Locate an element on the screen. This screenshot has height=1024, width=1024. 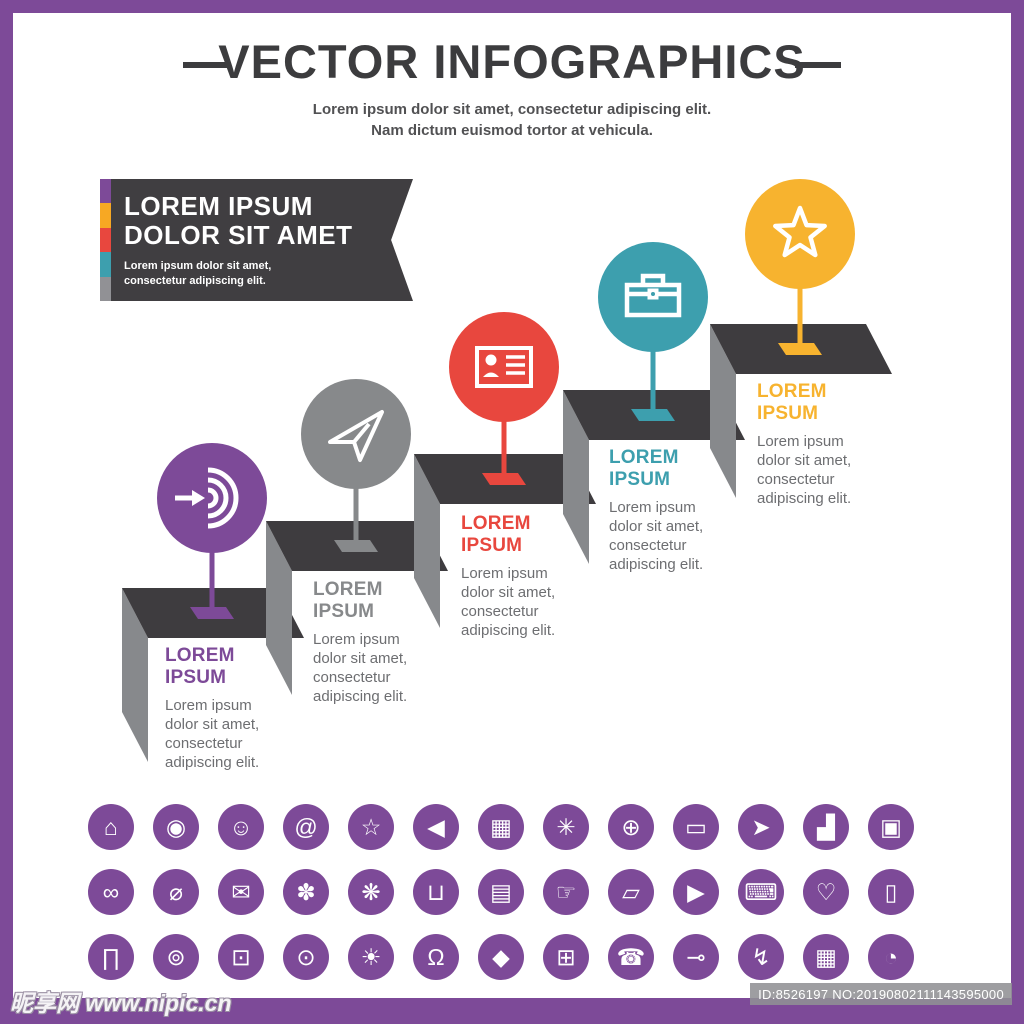
shield-icon: ◆ is located at coordinates (501, 957).